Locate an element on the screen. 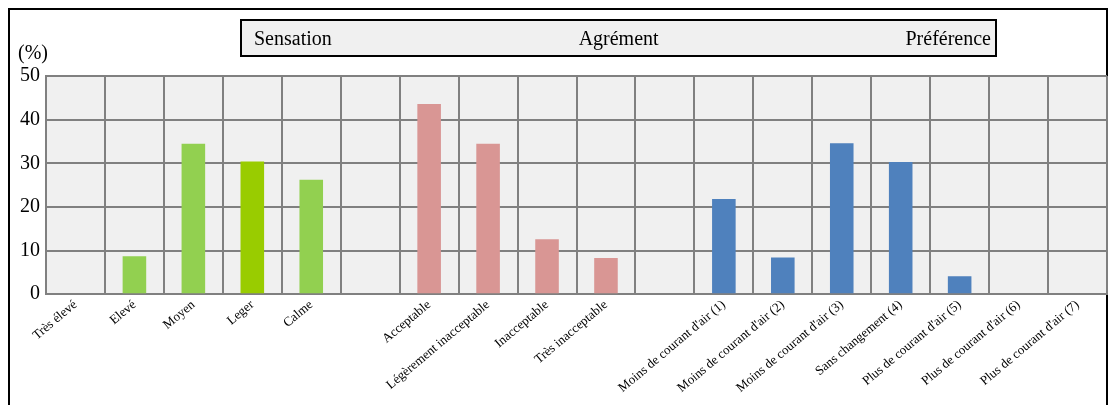 The height and width of the screenshot is (405, 1113). y-tick-label: 0 is located at coordinates (35, 292).